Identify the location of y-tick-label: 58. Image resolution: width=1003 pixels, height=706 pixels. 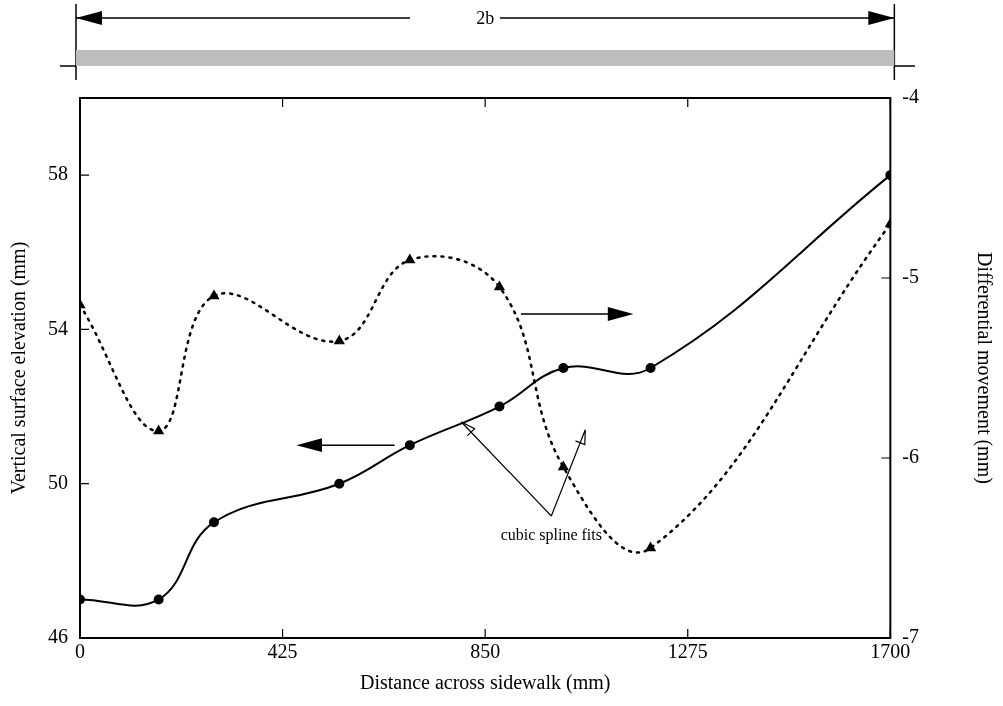
(58, 173).